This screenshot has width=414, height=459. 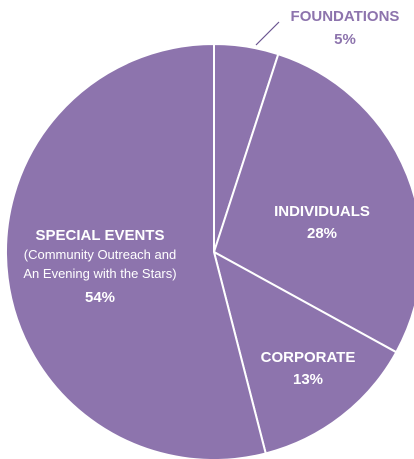 I want to click on value-foundations: 5%, so click(x=345, y=39).